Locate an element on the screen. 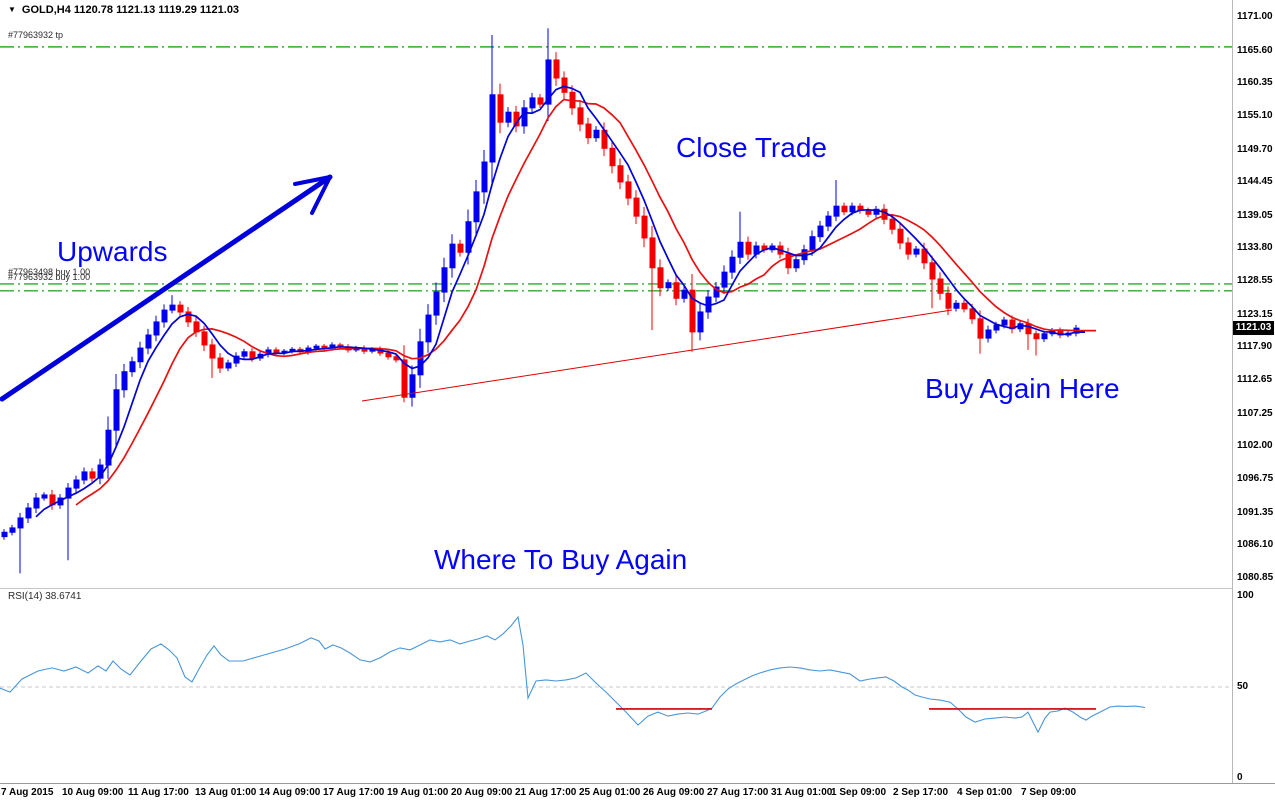 This screenshot has height=805, width=1275. current-price-badge: 1121.03 is located at coordinates (1253, 327).